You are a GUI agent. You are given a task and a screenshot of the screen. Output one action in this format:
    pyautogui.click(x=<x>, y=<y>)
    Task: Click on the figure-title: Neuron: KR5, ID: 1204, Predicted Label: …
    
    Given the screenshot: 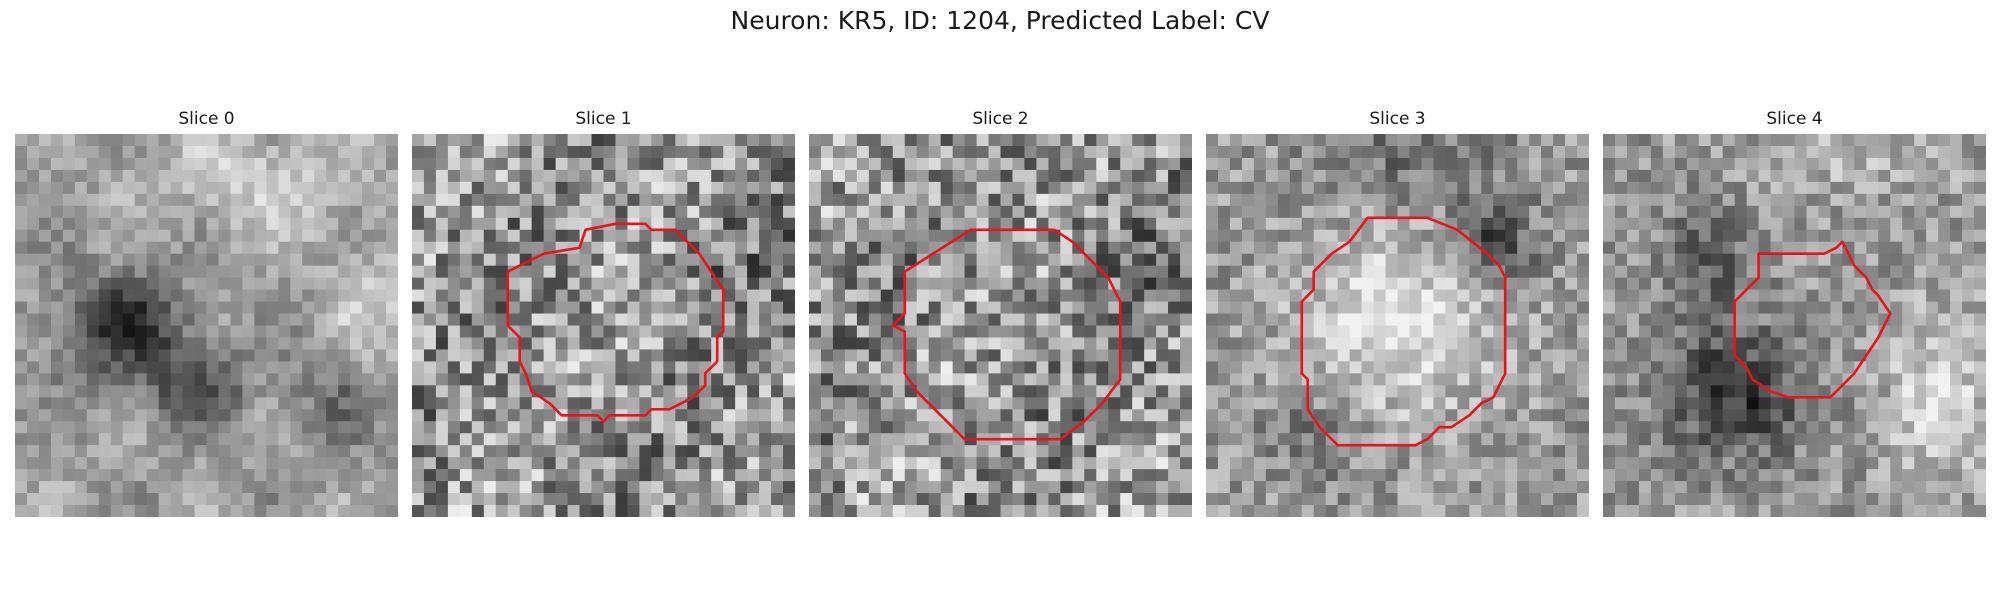 What is the action you would take?
    pyautogui.click(x=1000, y=20)
    